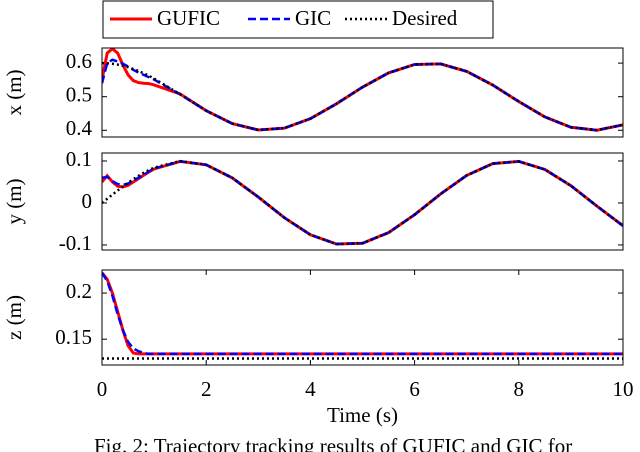 The image size is (640, 452). I want to click on x-tick-label: 4, so click(310, 389).